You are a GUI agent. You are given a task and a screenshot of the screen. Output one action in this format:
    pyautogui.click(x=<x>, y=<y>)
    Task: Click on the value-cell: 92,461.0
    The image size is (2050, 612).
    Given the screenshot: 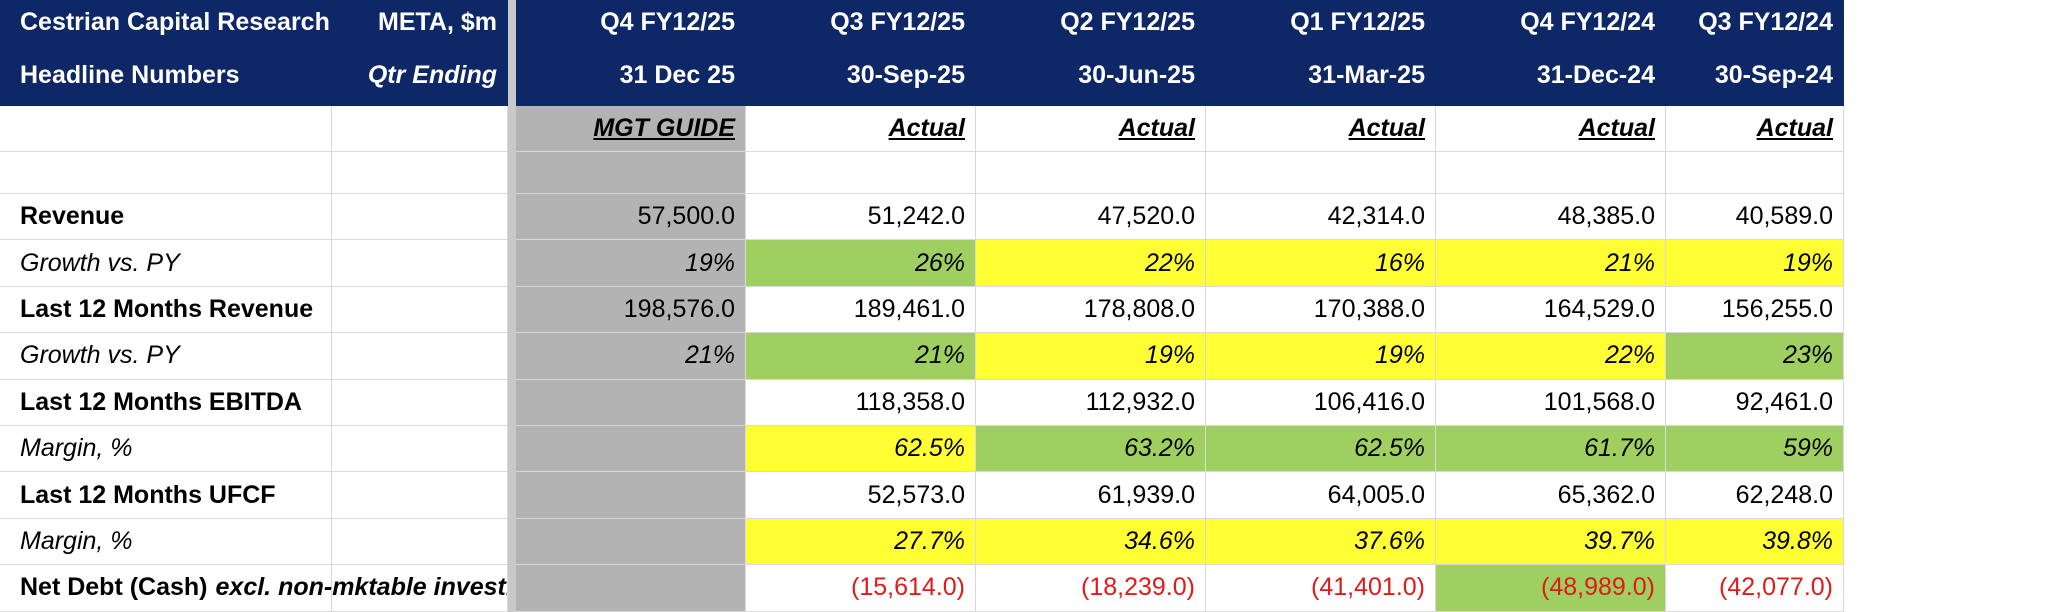 What is the action you would take?
    pyautogui.click(x=1755, y=402)
    